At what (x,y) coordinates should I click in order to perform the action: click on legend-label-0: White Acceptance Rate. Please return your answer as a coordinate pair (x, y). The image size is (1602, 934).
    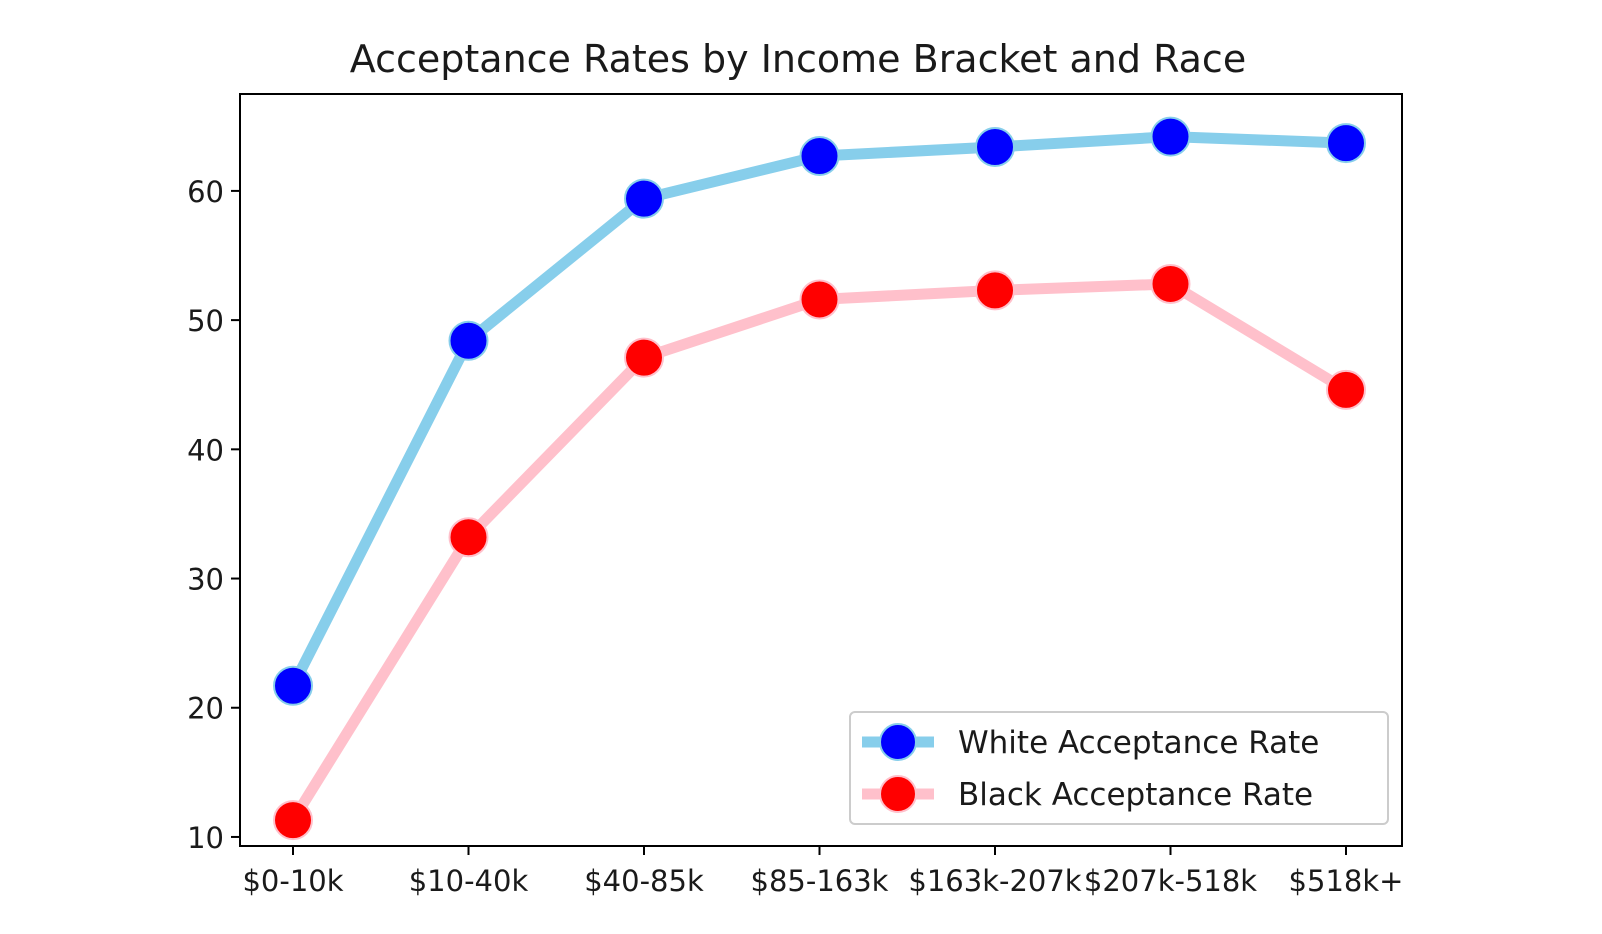
    Looking at the image, I should click on (1138, 743).